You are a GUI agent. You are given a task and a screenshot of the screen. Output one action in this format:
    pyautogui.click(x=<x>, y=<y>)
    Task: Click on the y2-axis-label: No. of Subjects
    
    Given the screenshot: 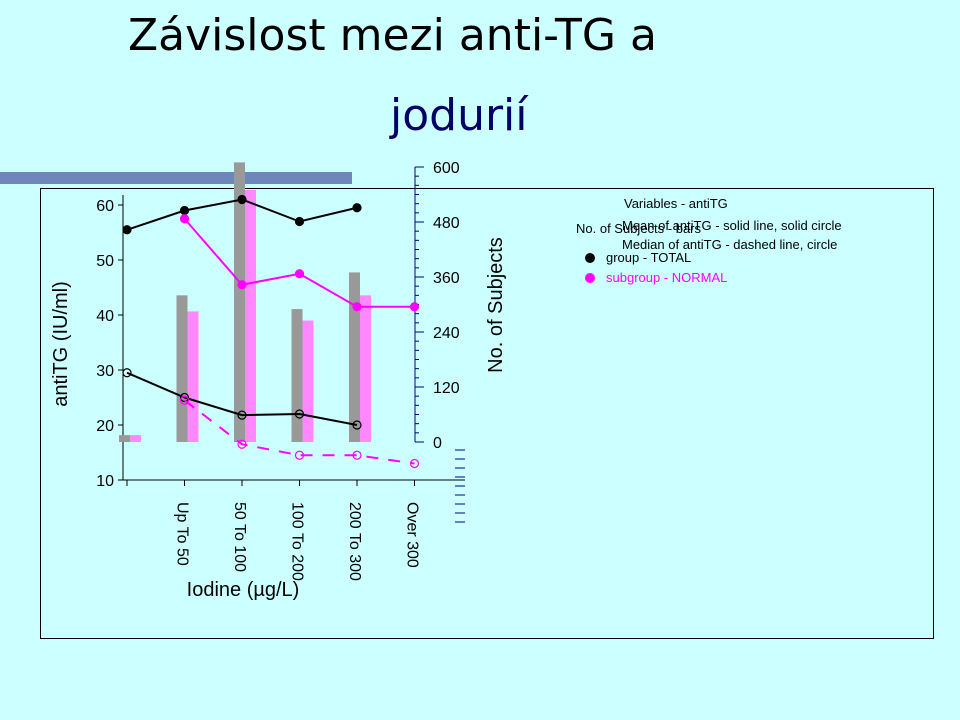 What is the action you would take?
    pyautogui.click(x=496, y=305)
    